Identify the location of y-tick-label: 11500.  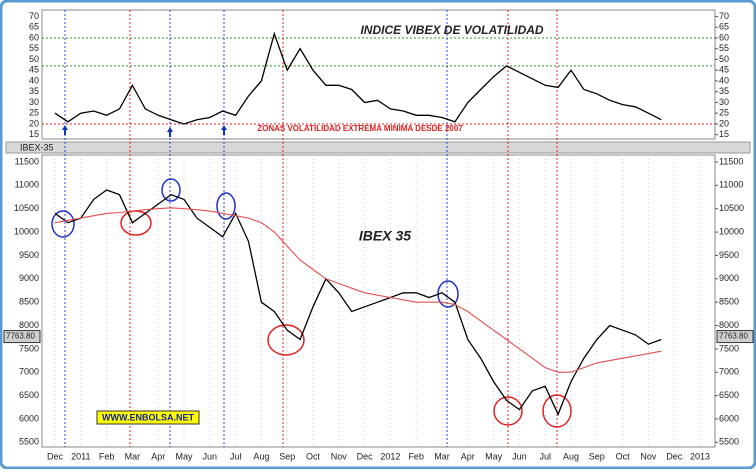
(27, 161).